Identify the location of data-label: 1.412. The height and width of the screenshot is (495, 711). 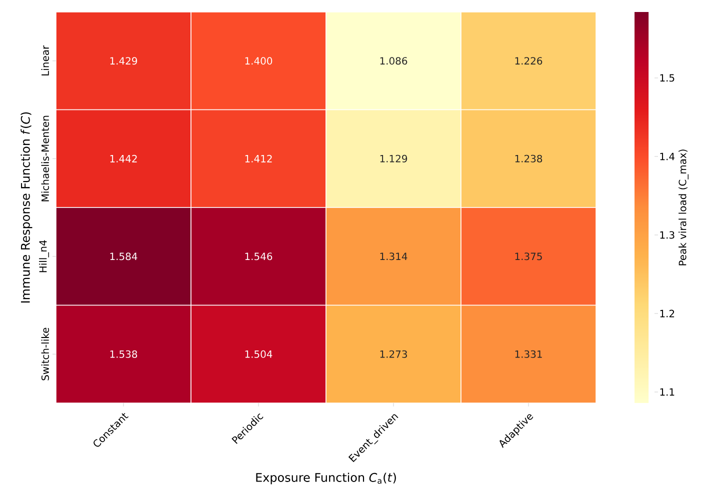
(258, 158).